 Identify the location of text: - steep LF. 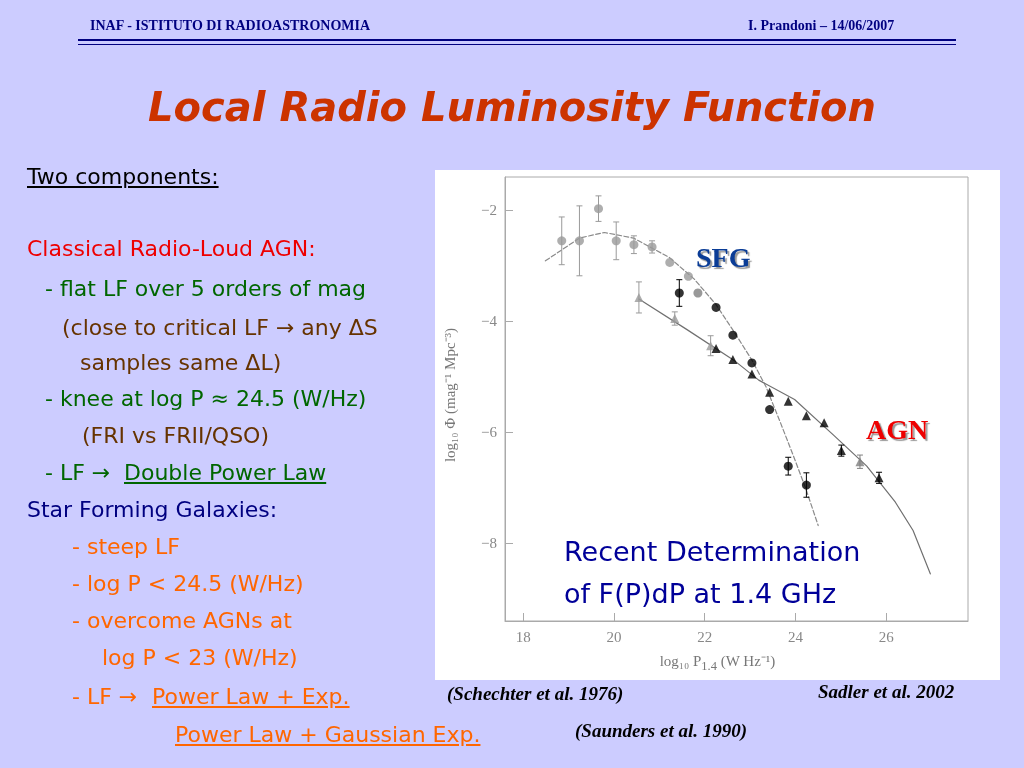
(126, 547).